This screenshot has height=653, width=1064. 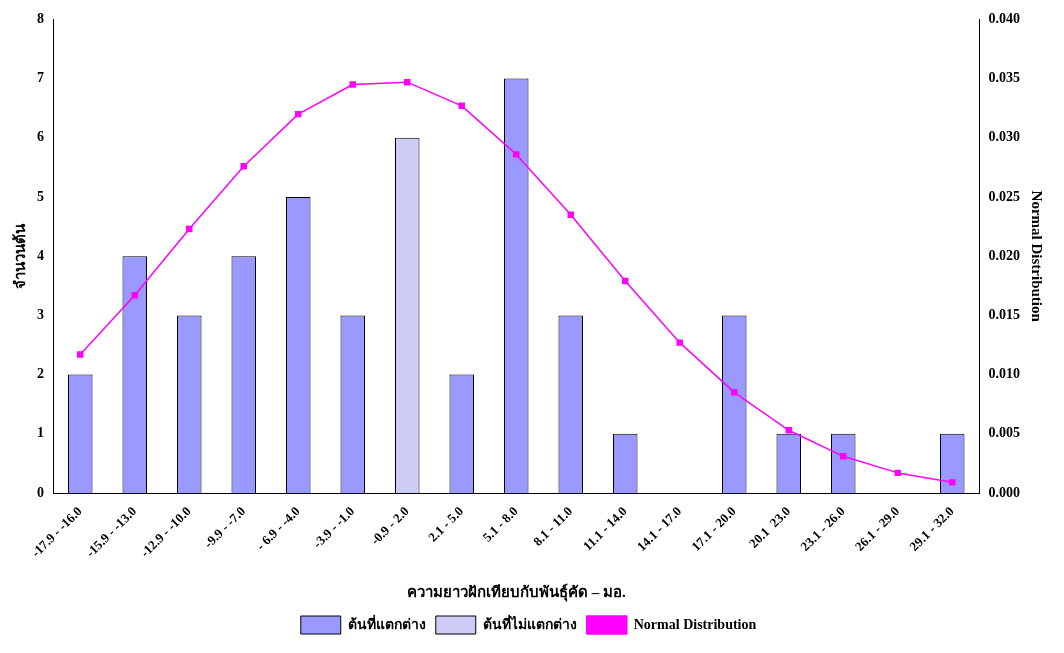 What do you see at coordinates (40, 433) in the screenshot?
I see `y-tick-label: 1` at bounding box center [40, 433].